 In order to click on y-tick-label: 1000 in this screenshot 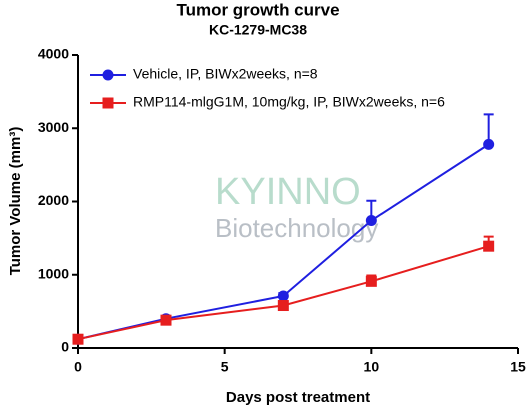, I will do `click(53, 273)`.